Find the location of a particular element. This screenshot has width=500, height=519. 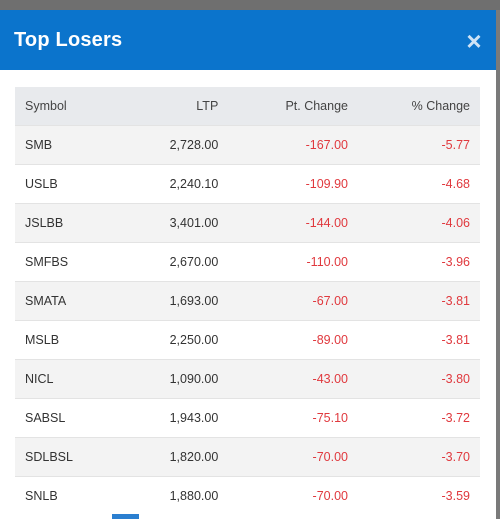

table-row: SDLBSL 1,820.00 -70.00 -3.70 is located at coordinates (247, 457).